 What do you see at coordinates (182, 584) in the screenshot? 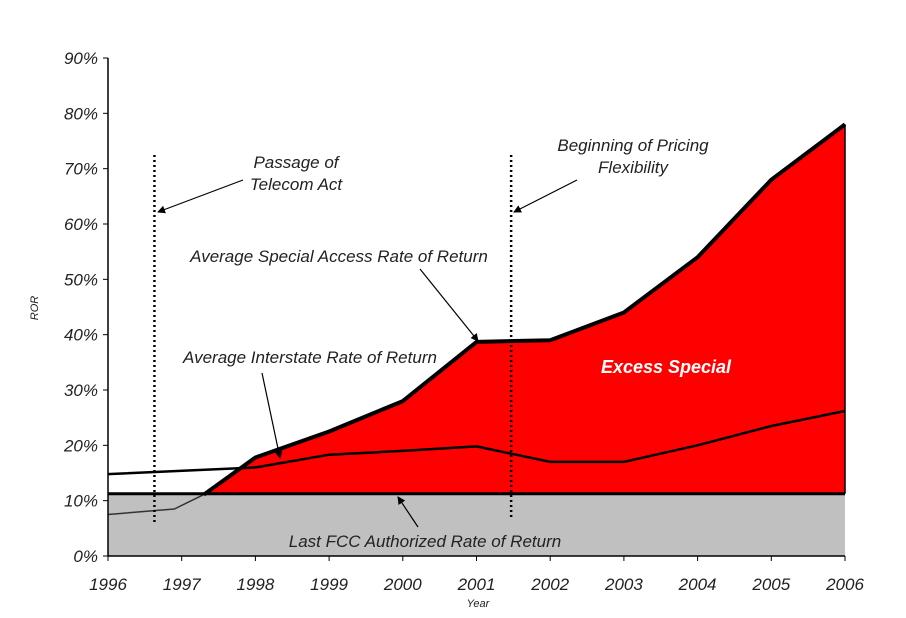
I see `x-tick-label: 1997` at bounding box center [182, 584].